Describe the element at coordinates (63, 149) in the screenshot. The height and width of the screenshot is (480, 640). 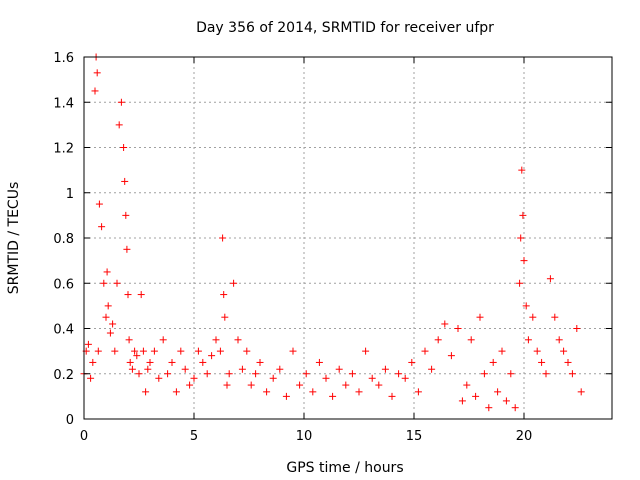
I see `y-tick-label: 1.2` at that location.